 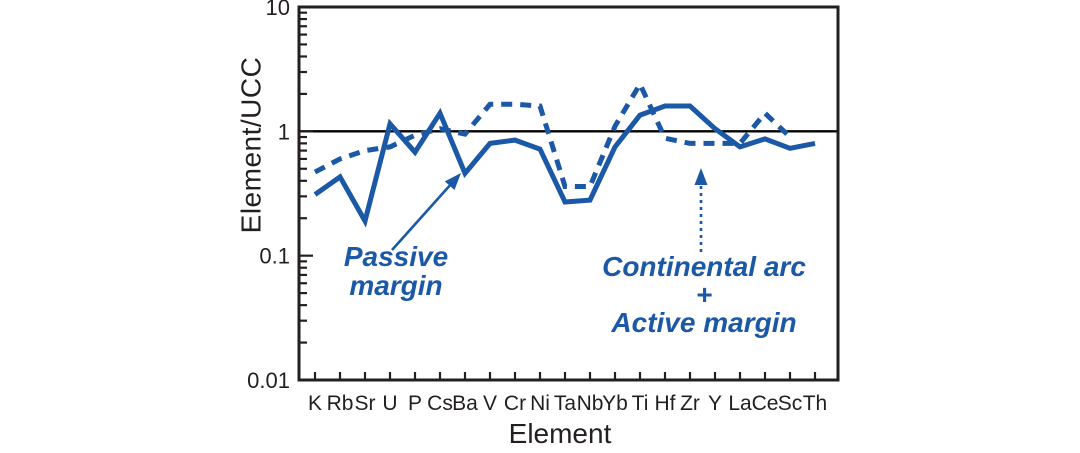 What do you see at coordinates (306, 193) in the screenshot?
I see `y-axis-ticks` at bounding box center [306, 193].